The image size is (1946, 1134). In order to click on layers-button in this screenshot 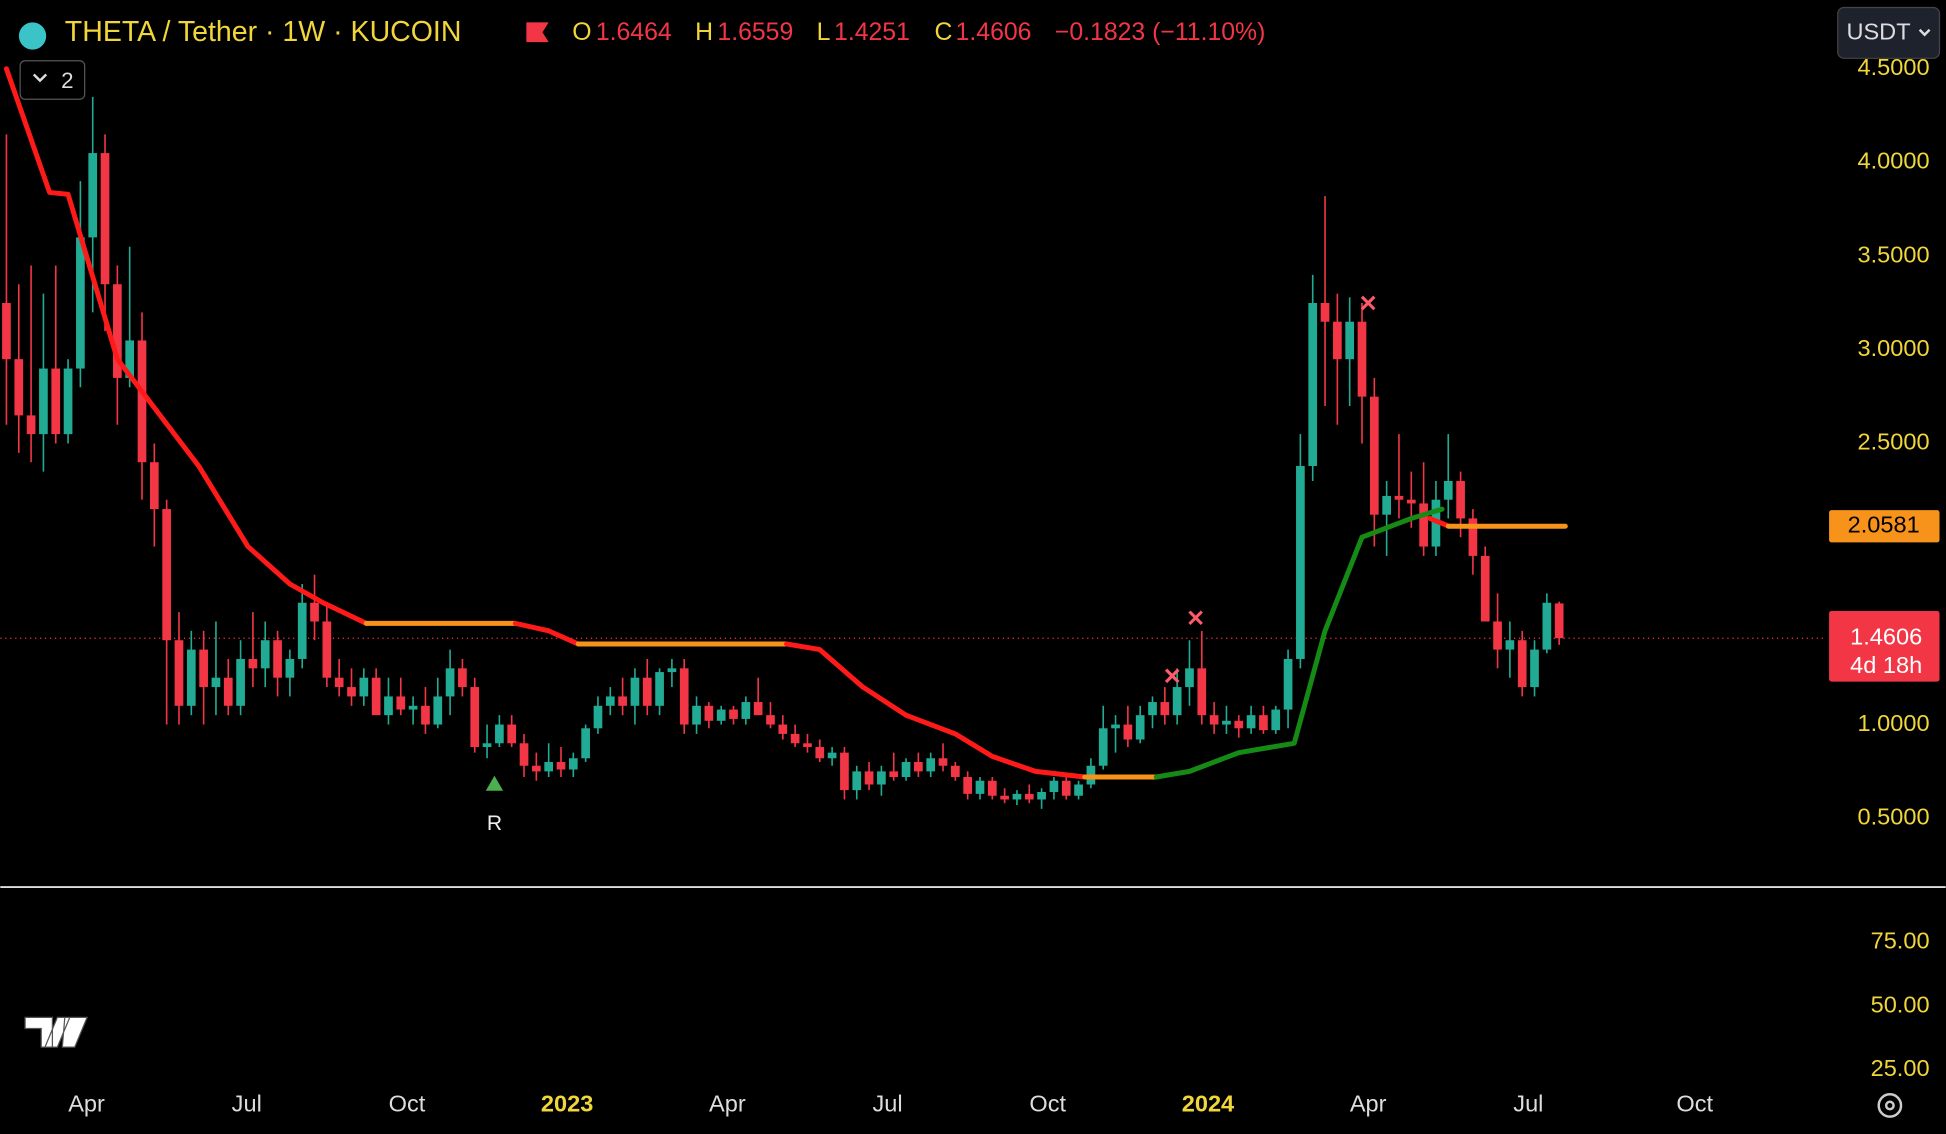, I will do `click(52, 80)`.